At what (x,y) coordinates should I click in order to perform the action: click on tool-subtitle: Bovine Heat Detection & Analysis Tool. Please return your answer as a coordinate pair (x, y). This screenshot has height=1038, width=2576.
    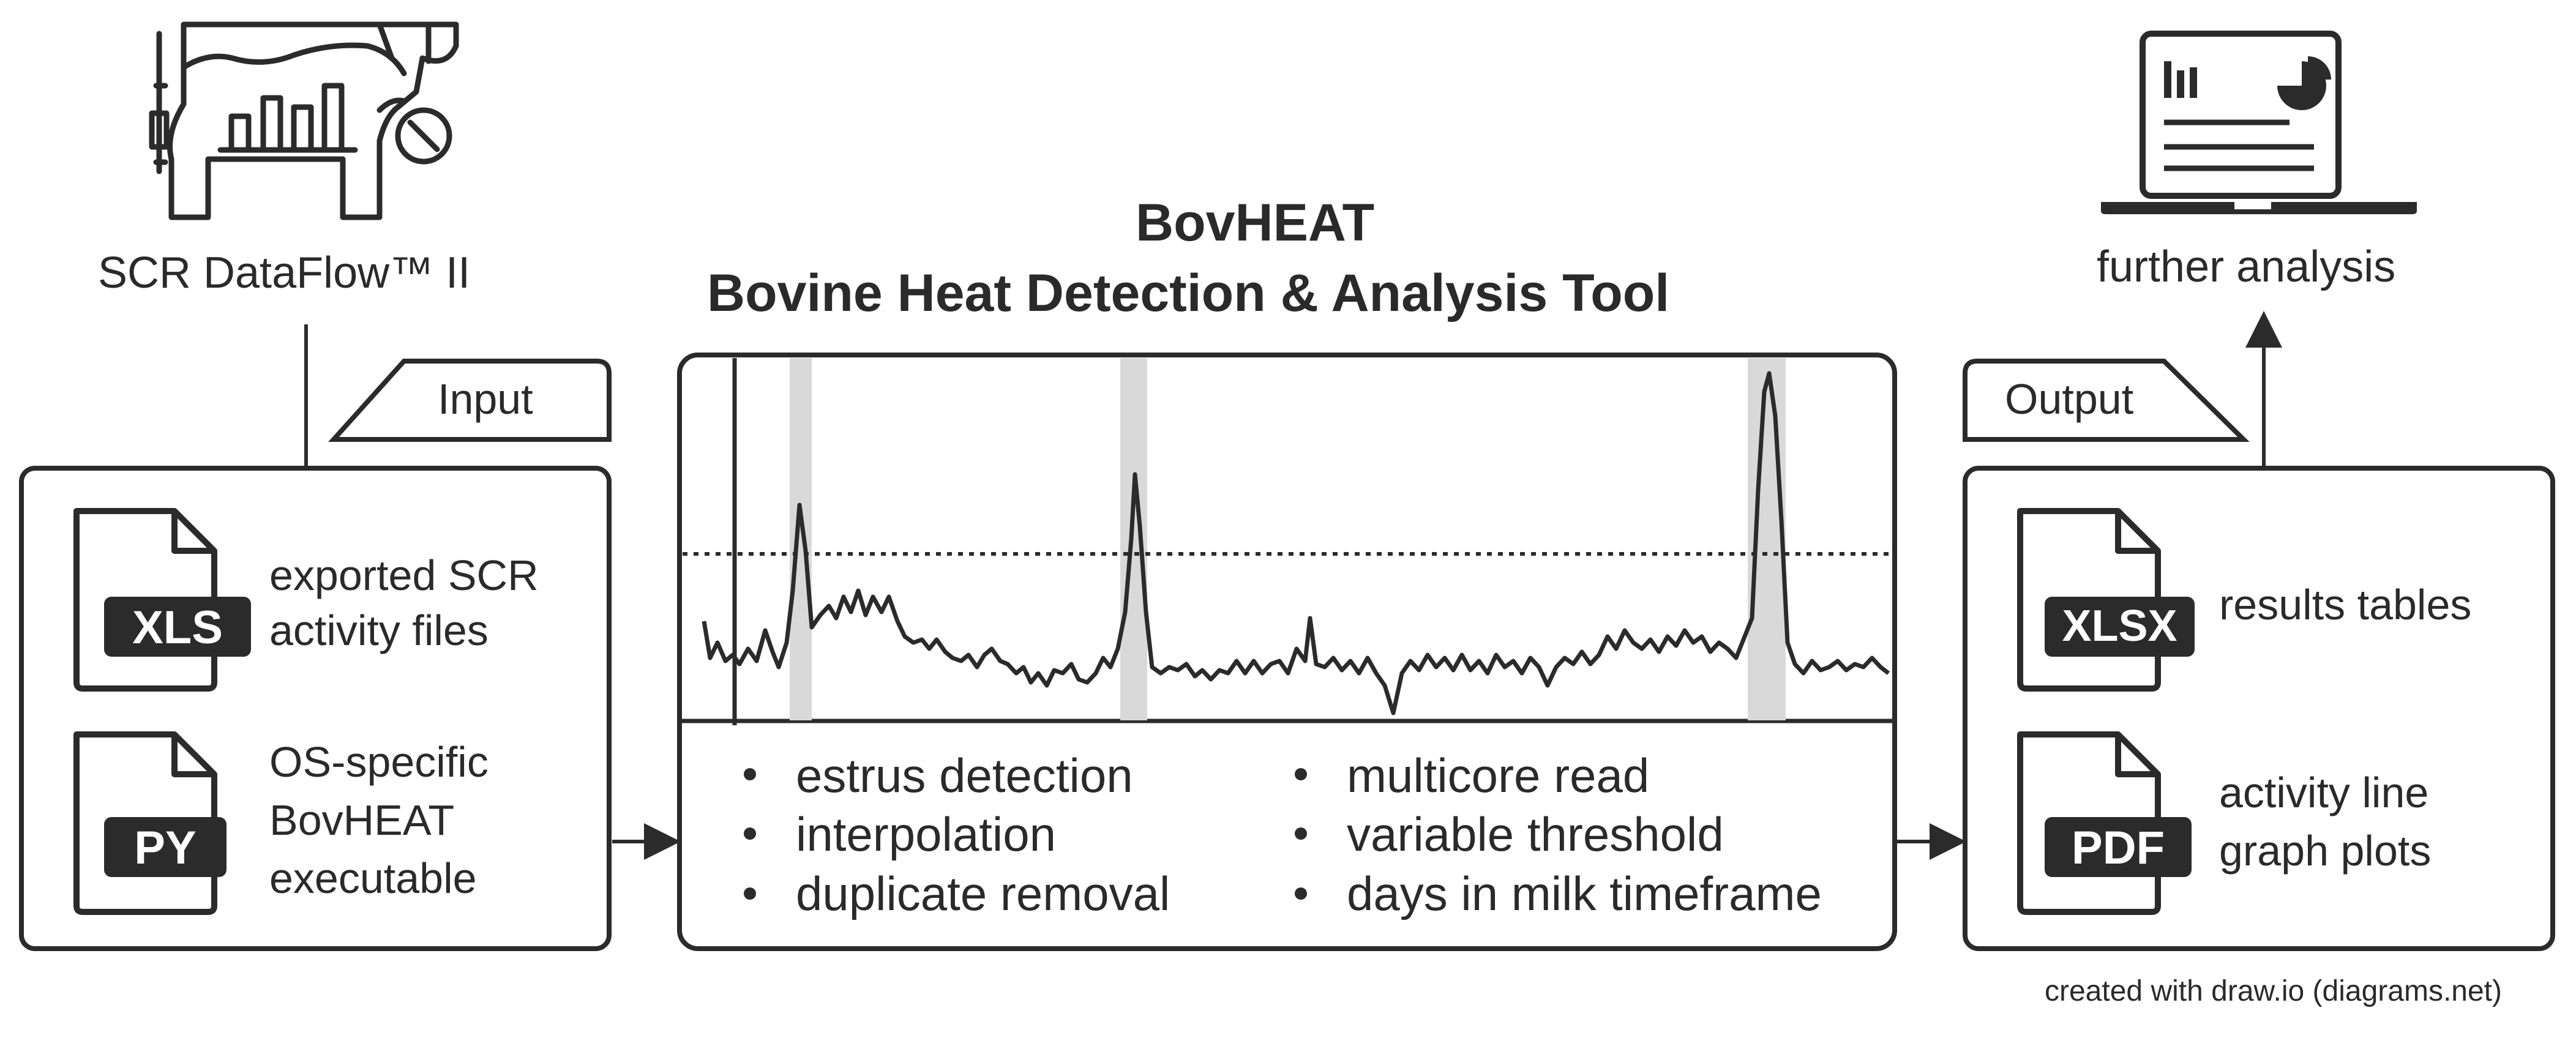
    Looking at the image, I should click on (1188, 293).